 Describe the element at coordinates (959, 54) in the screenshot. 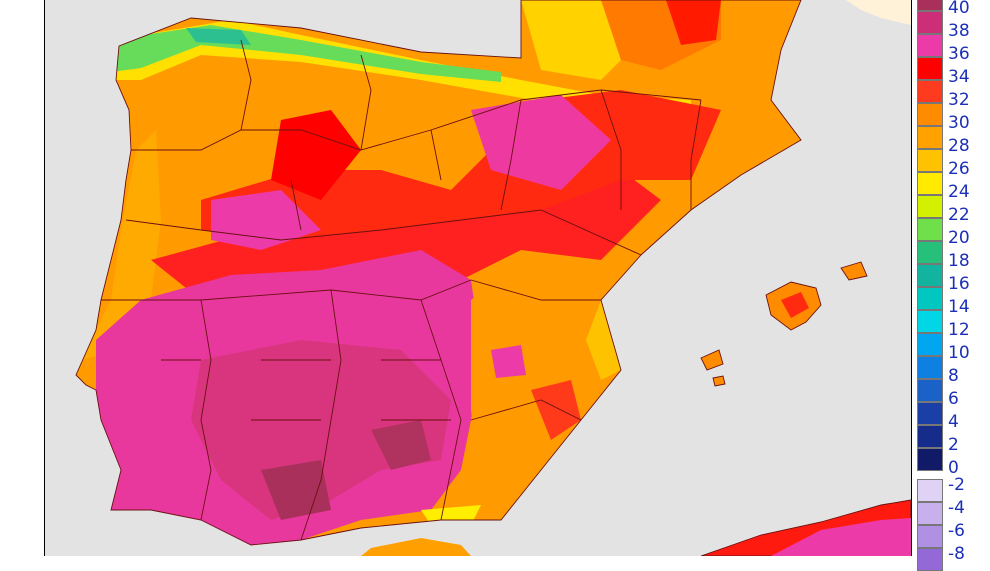

I see `legend-label-36: 36` at that location.